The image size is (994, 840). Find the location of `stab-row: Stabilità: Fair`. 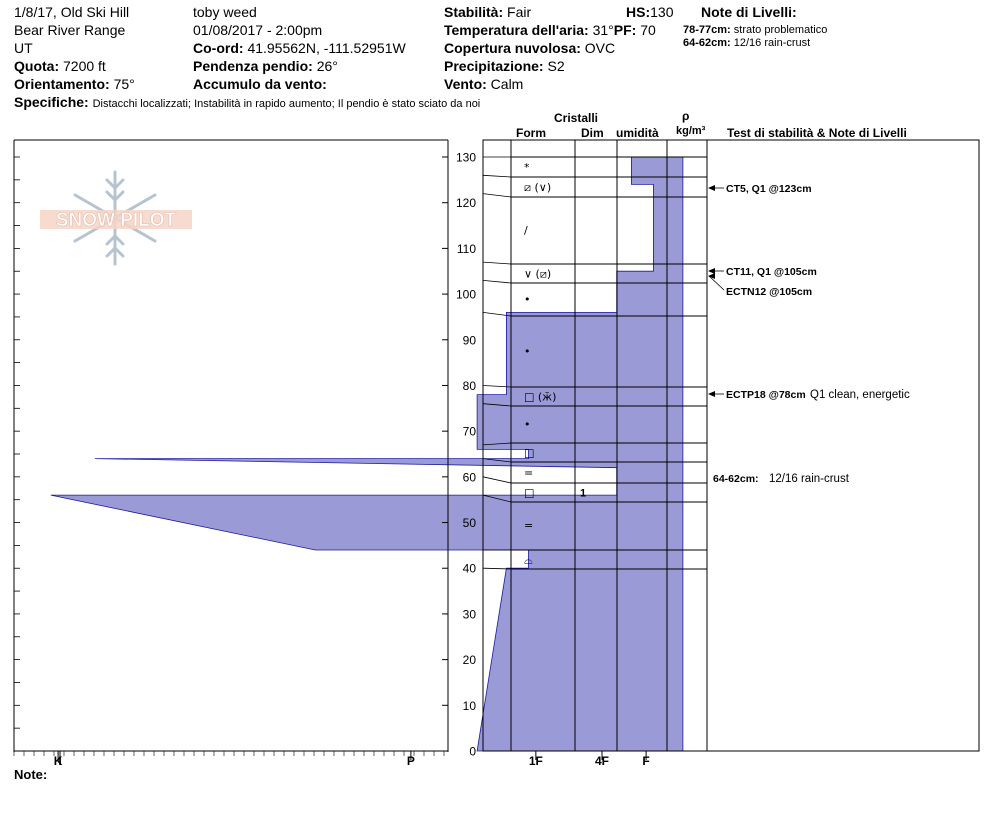

stab-row: Stabilità: Fair is located at coordinates (487, 12).